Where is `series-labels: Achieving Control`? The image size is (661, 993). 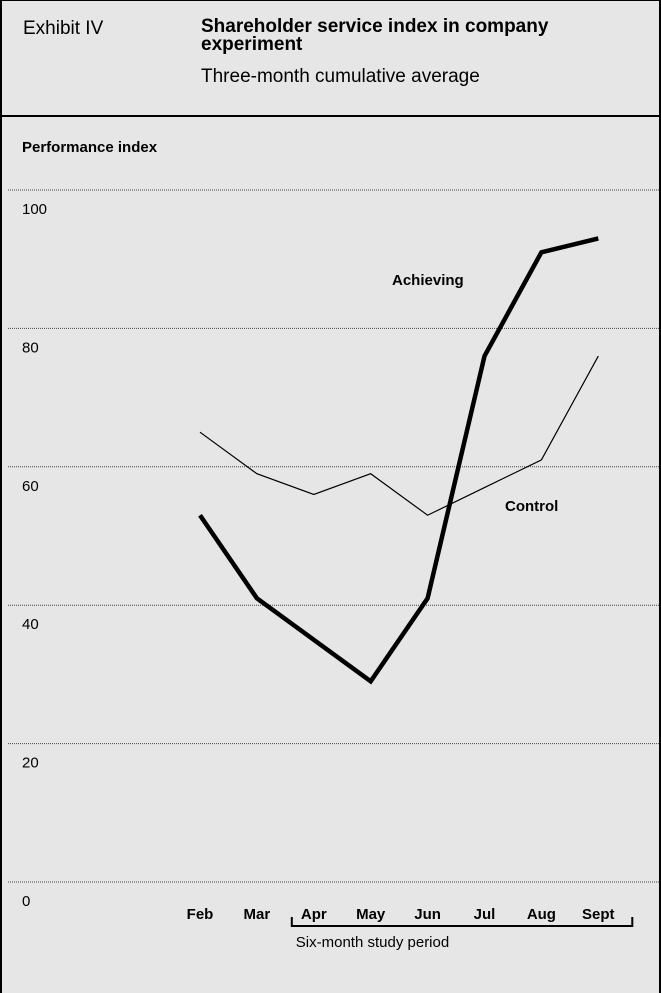 series-labels: Achieving Control is located at coordinates (475, 393).